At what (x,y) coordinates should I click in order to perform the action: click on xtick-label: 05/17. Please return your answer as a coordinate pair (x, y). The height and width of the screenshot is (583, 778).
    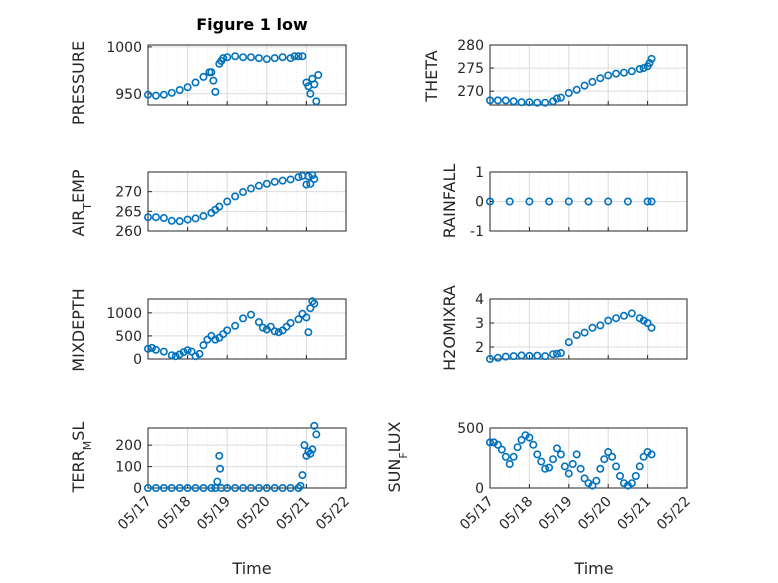
    Looking at the image, I should click on (477, 514).